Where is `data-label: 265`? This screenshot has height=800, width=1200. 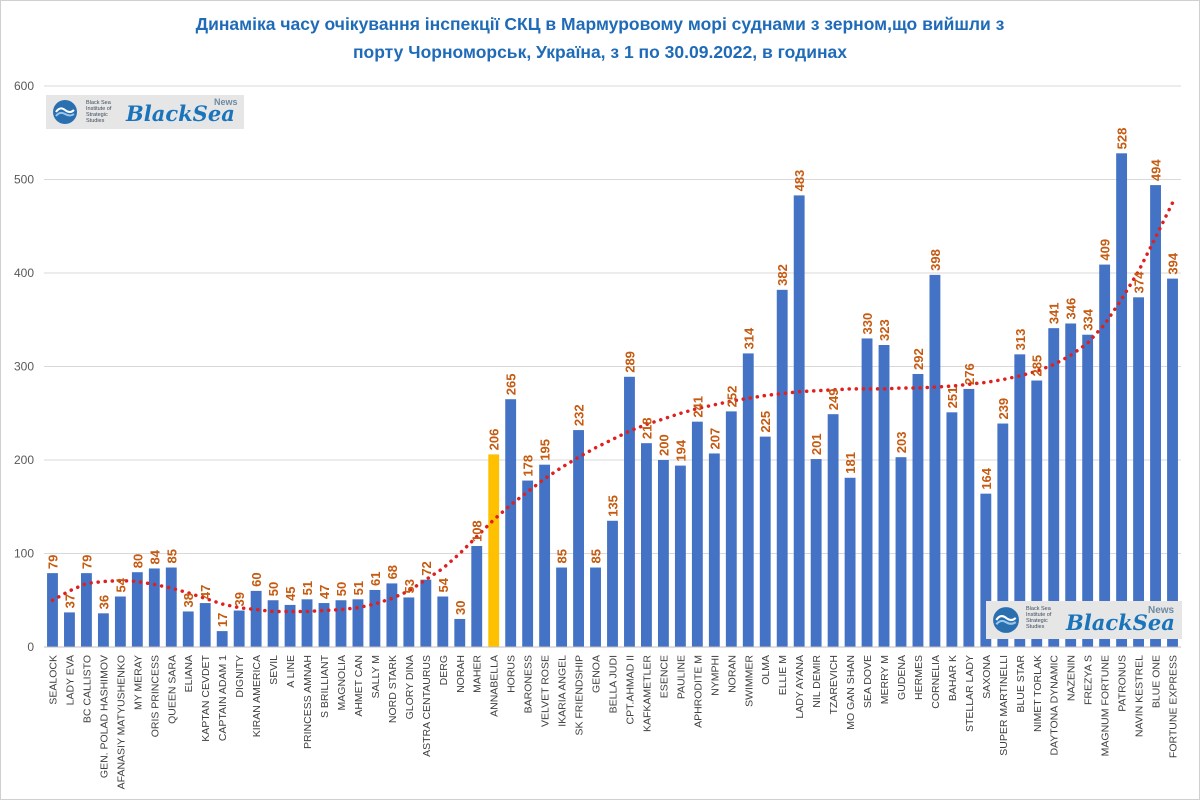 data-label: 265 is located at coordinates (511, 385).